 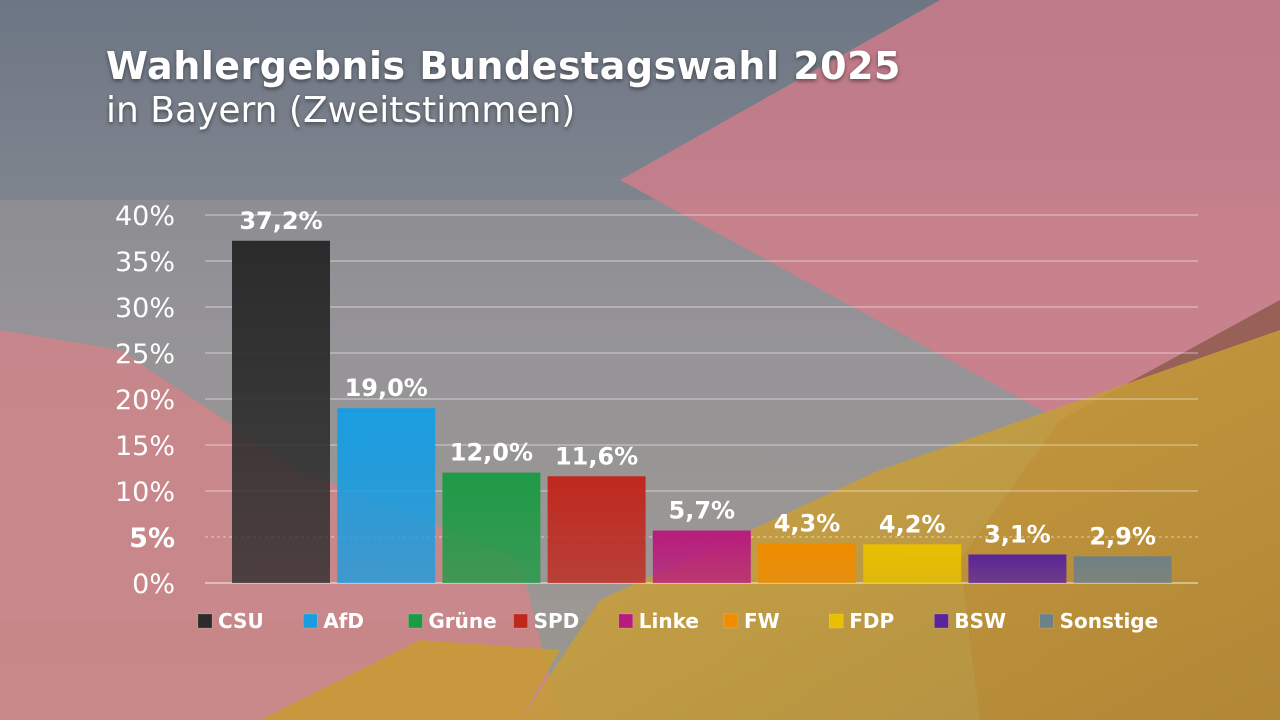 What do you see at coordinates (386, 388) in the screenshot?
I see `data-label: 19,0%` at bounding box center [386, 388].